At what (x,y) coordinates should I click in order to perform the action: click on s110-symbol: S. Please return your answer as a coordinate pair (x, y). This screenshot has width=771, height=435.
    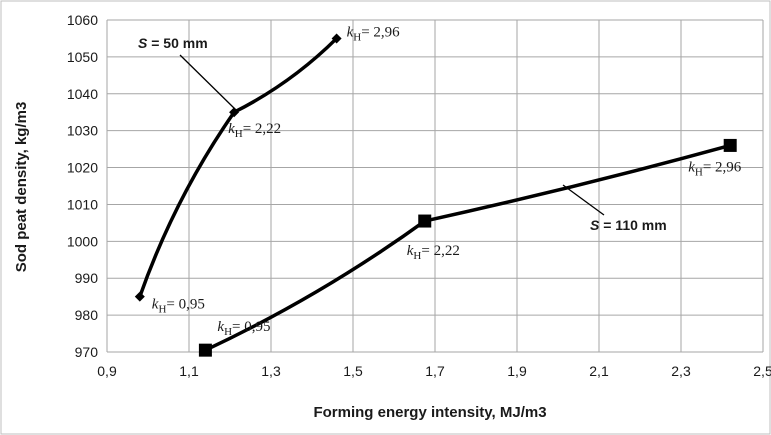
    Looking at the image, I should click on (595, 225).